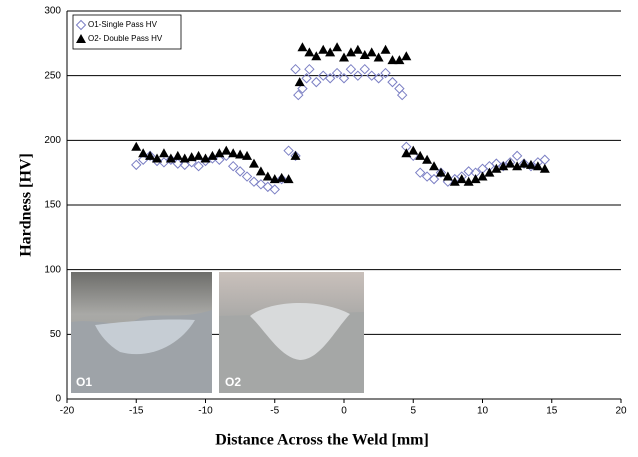  What do you see at coordinates (344, 411) in the screenshot?
I see `x-tick-label: 0` at bounding box center [344, 411].